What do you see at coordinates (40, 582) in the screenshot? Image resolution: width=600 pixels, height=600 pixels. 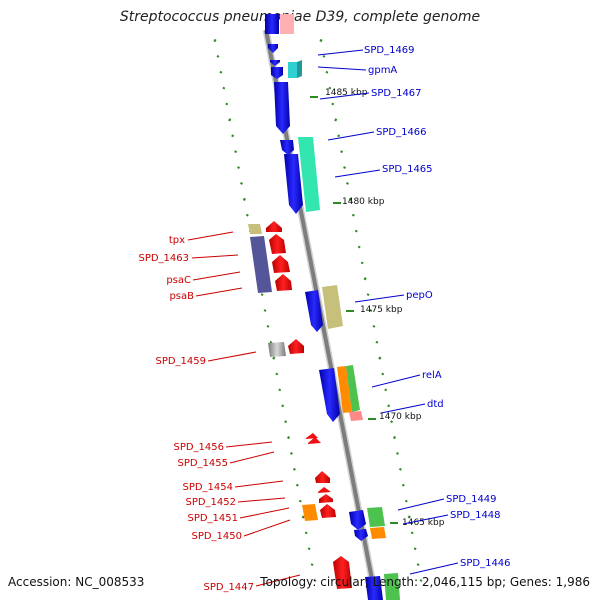 I see `accession-label: Accession:` at bounding box center [40, 582].